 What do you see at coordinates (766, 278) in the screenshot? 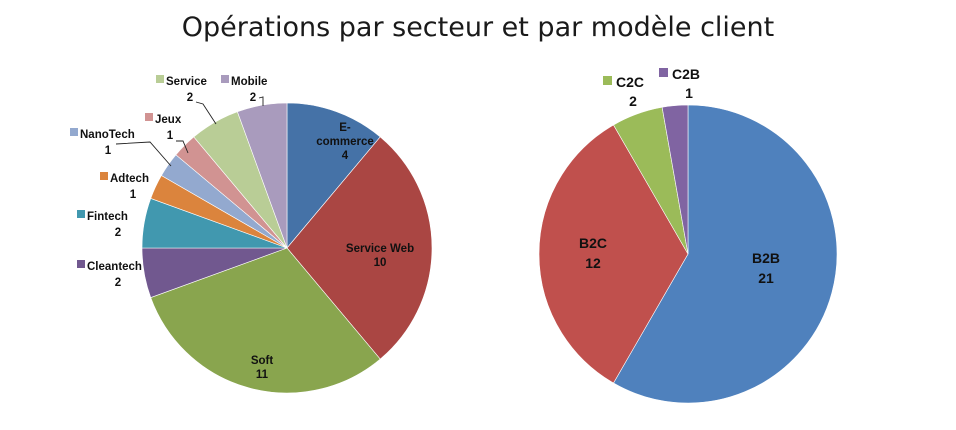
I see `value-label-b2b: 21` at bounding box center [766, 278].